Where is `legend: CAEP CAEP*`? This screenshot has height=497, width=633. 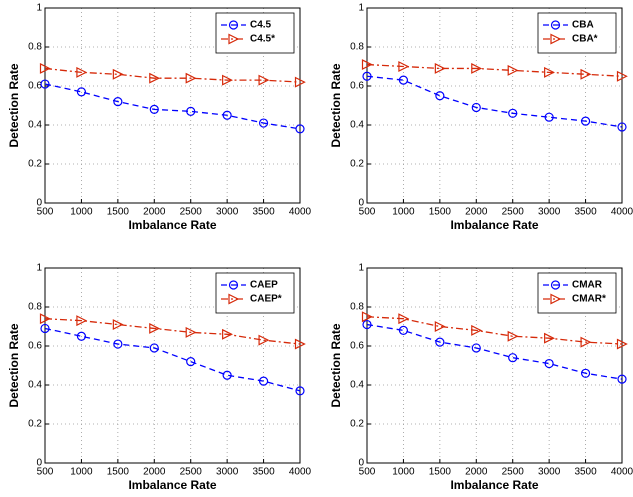 legend: CAEP CAEP* is located at coordinates (255, 293).